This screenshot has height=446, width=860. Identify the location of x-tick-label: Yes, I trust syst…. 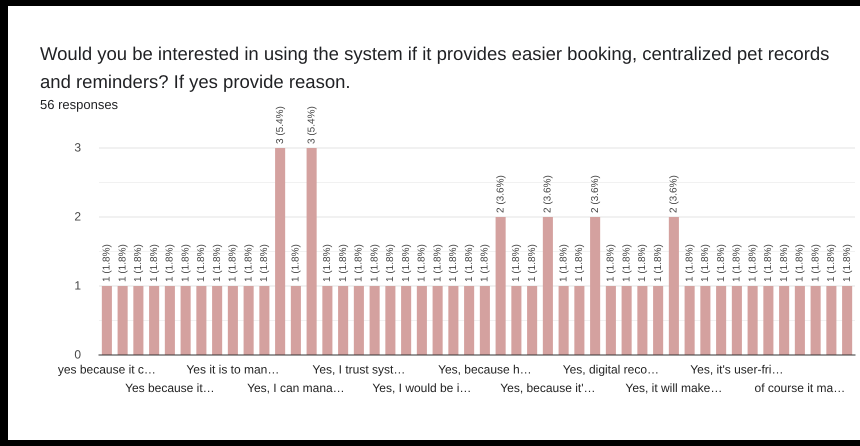
(359, 369).